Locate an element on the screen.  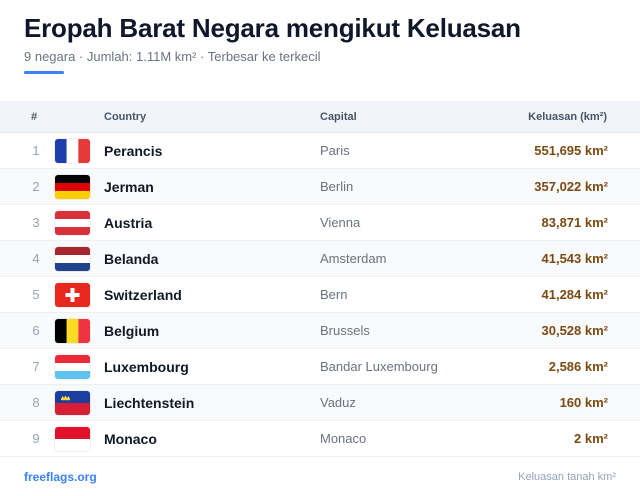
row-country: Liechtenstein is located at coordinates (149, 403).